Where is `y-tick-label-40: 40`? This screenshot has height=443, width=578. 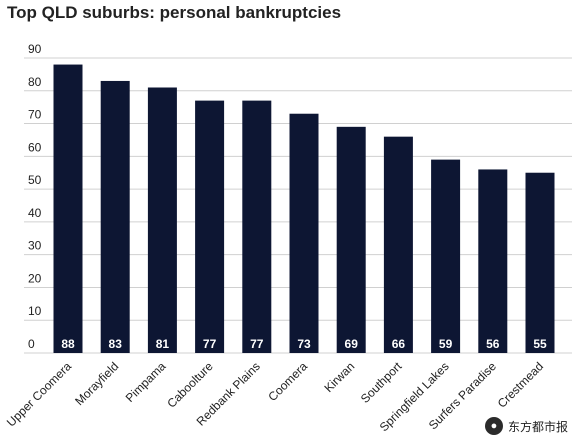 y-tick-label-40: 40 is located at coordinates (35, 213).